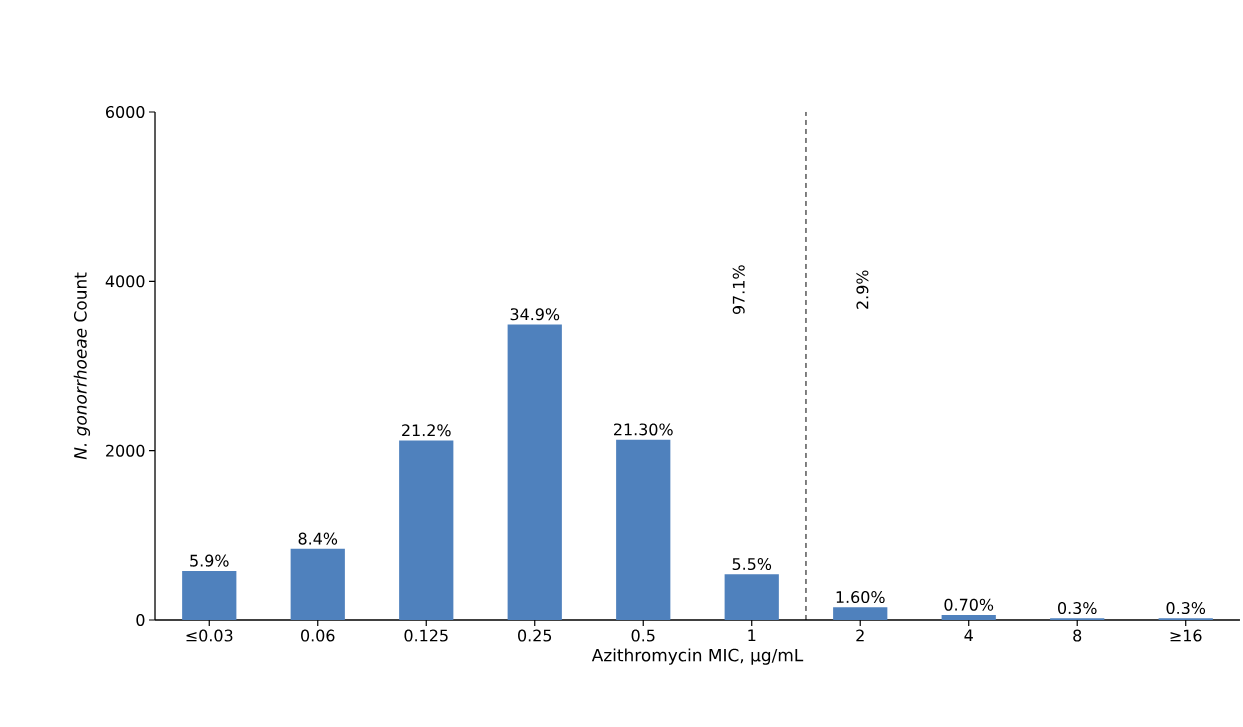 This screenshot has height=727, width=1243. What do you see at coordinates (140, 620) in the screenshot?
I see `y-tick-label: 0` at bounding box center [140, 620].